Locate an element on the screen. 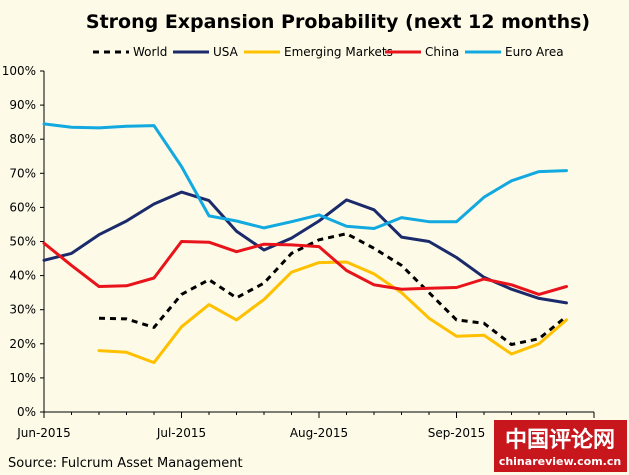  legend-label: China is located at coordinates (442, 52).